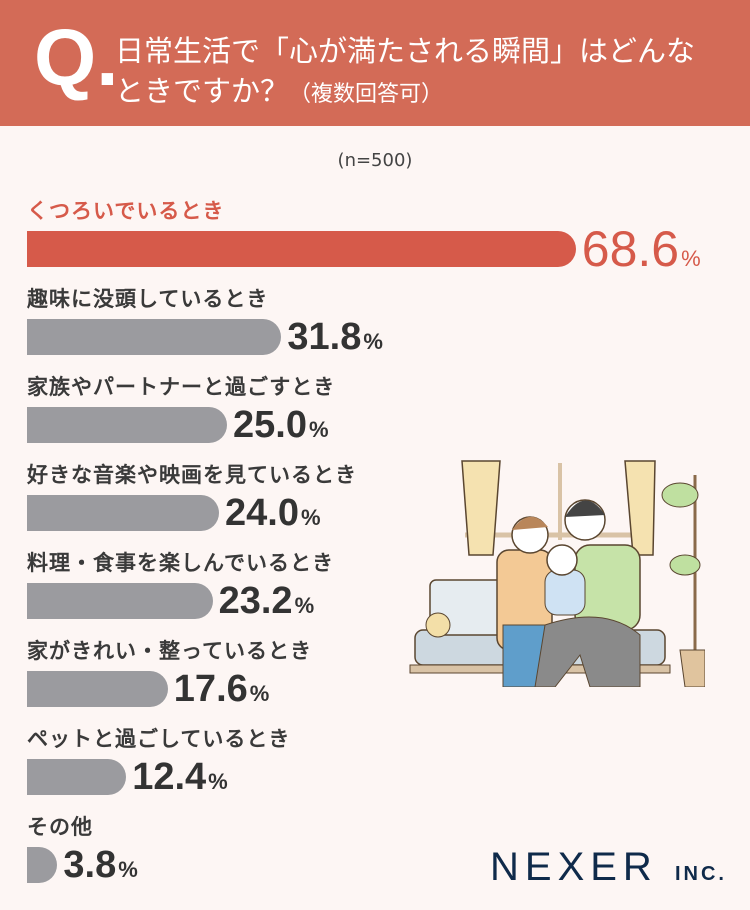 Image resolution: width=750 pixels, height=910 pixels. What do you see at coordinates (126, 211) in the screenshot?
I see `category-label: くつろいでいるとき` at bounding box center [126, 211].